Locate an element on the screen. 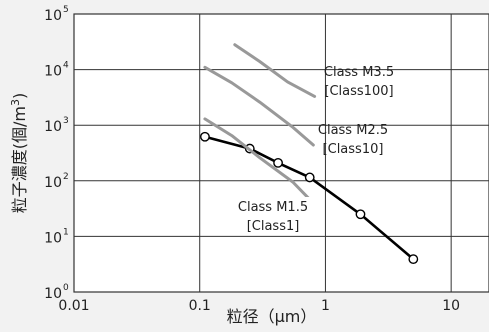 The width and height of the screenshot is (489, 332). annotation-backdrop is located at coordinates (273, 216).